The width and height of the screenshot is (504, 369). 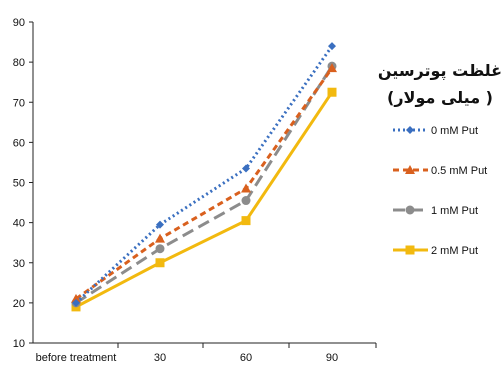 What do you see at coordinates (440, 71) in the screenshot?
I see `legend-title-line1: غلظت پوترسین` at bounding box center [440, 71].